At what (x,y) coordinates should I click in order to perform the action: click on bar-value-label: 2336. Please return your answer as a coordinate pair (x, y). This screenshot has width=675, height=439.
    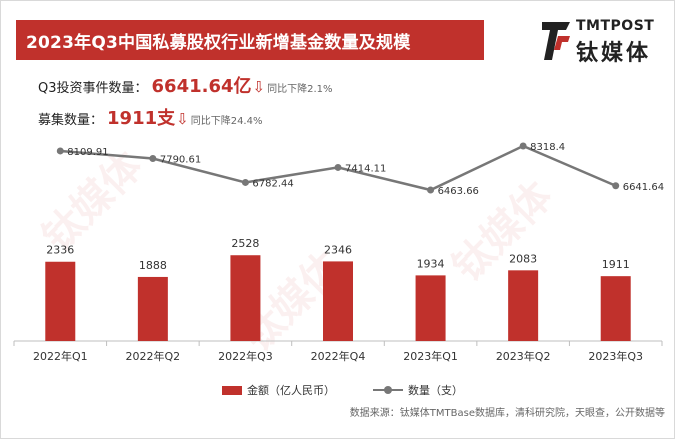
    Looking at the image, I should click on (60, 250).